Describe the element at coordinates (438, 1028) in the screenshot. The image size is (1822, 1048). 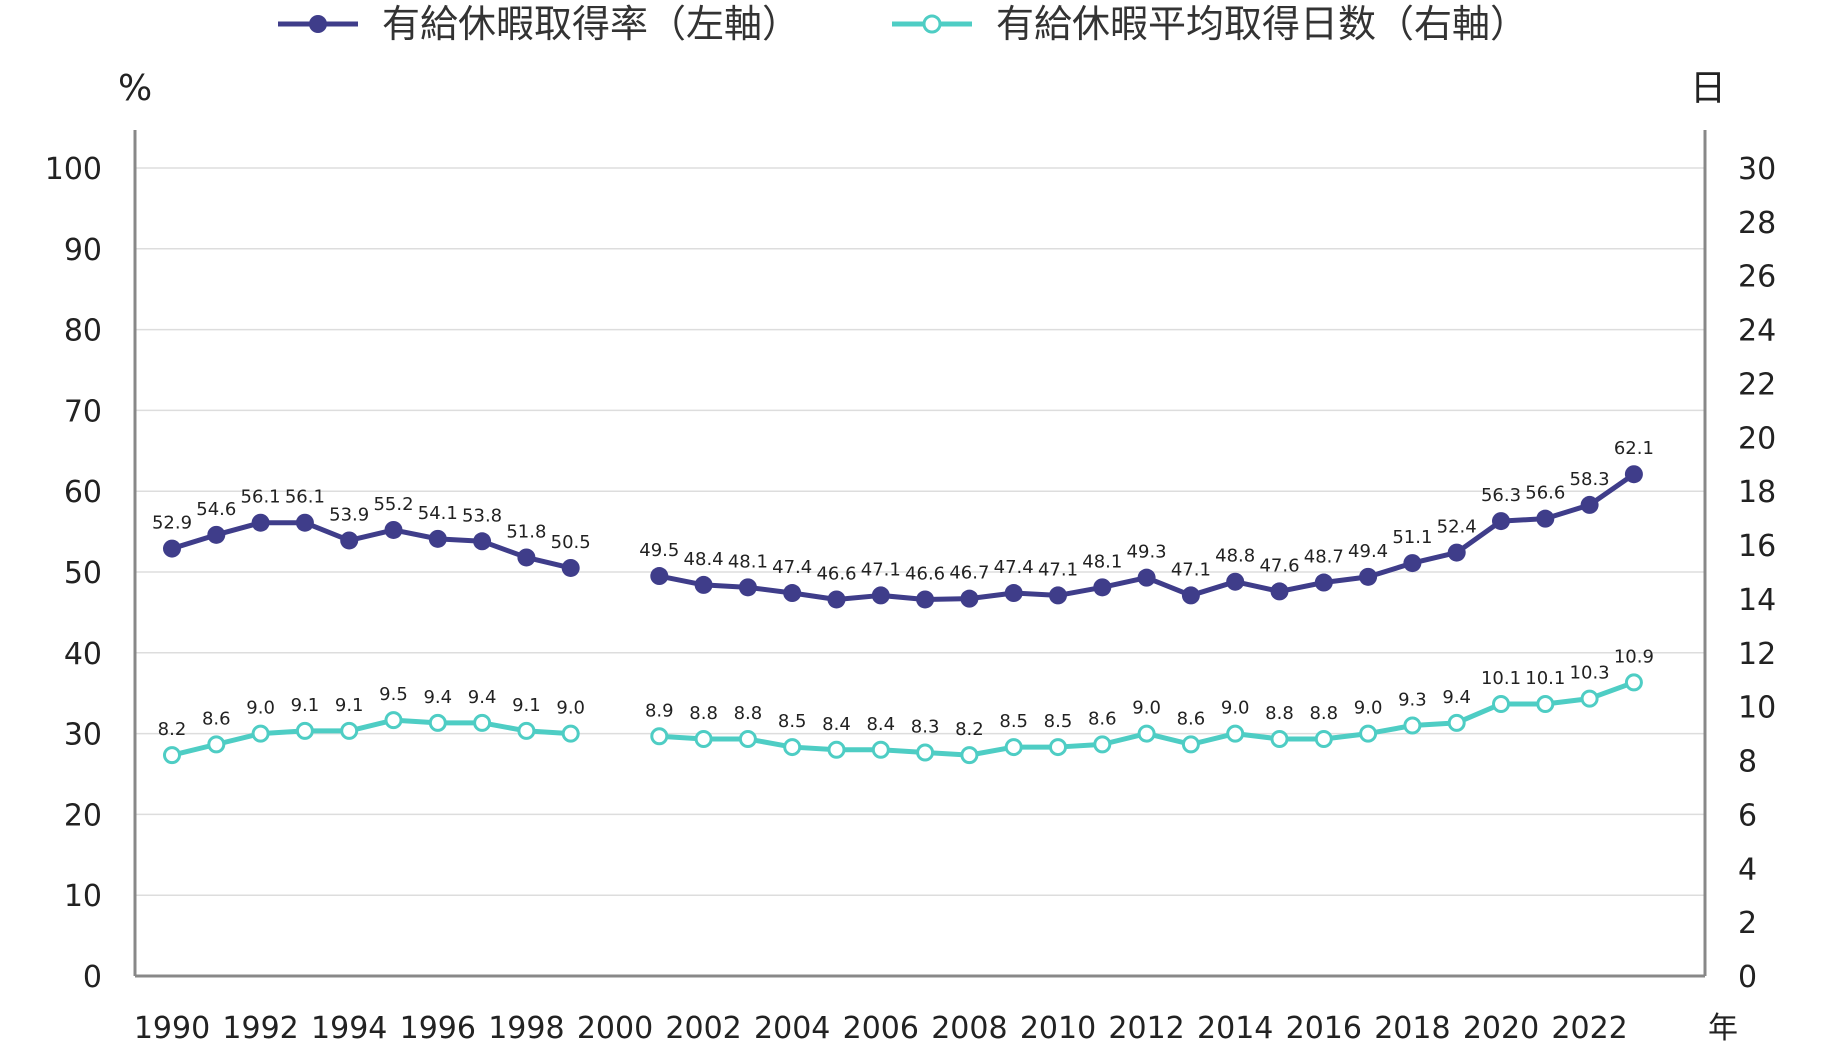
I see `x-tick-label: 1996` at that location.